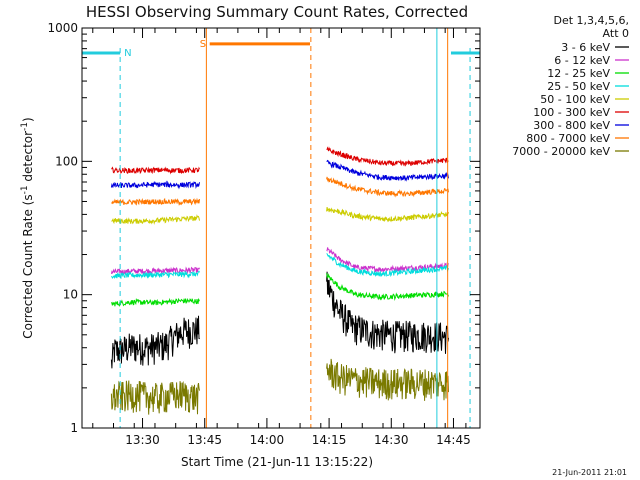 This screenshot has height=480, width=640. I want to click on flag-label-s: S, so click(203, 44).